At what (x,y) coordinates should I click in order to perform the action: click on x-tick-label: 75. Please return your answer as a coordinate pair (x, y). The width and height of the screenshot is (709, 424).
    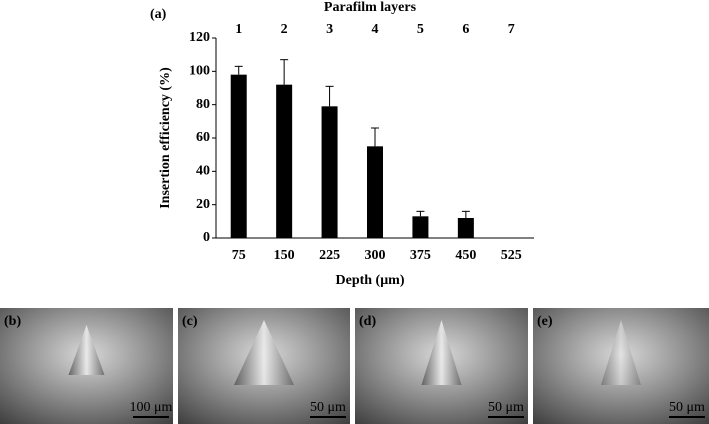
    Looking at the image, I should click on (239, 255).